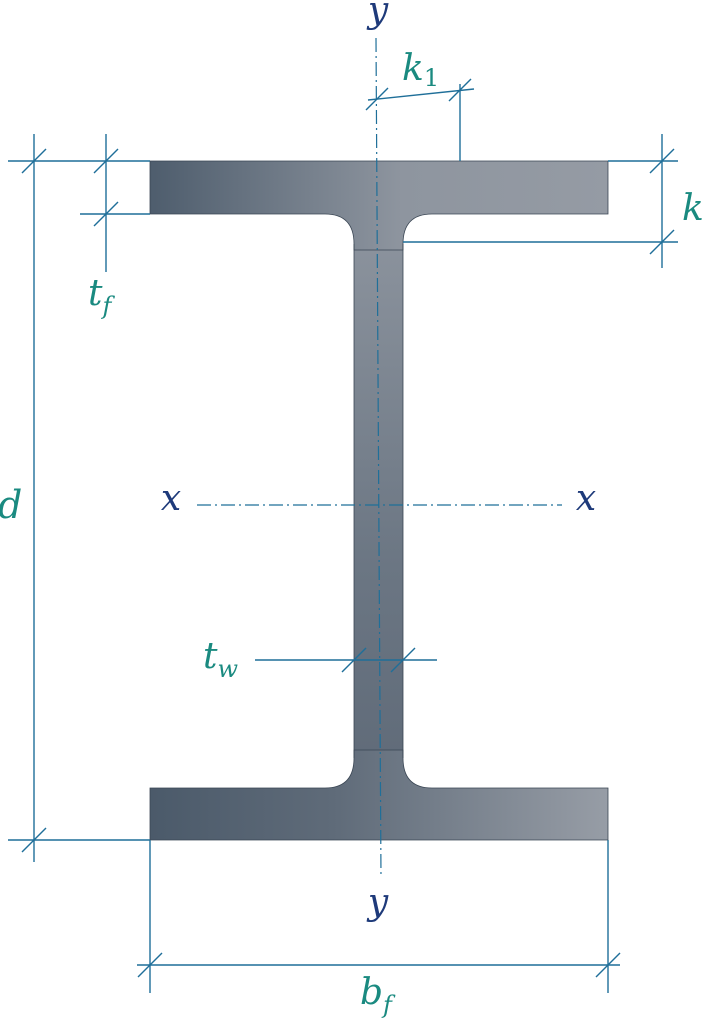  What do you see at coordinates (34, 161) in the screenshot?
I see `d-tick-top` at bounding box center [34, 161].